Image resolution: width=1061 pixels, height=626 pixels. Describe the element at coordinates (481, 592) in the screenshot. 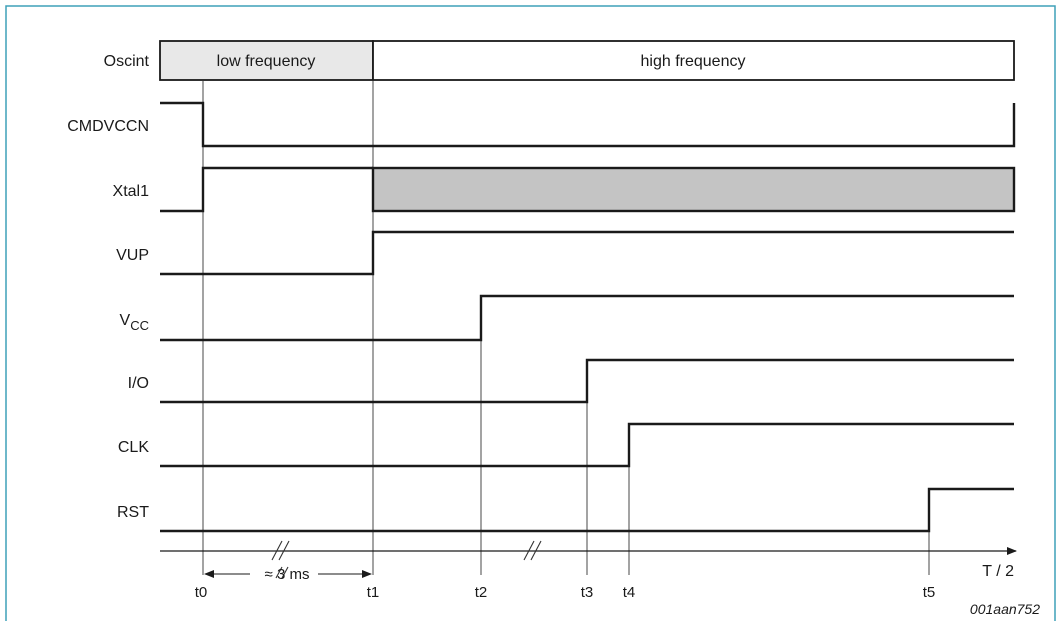

I see `tick-t2: t2` at that location.